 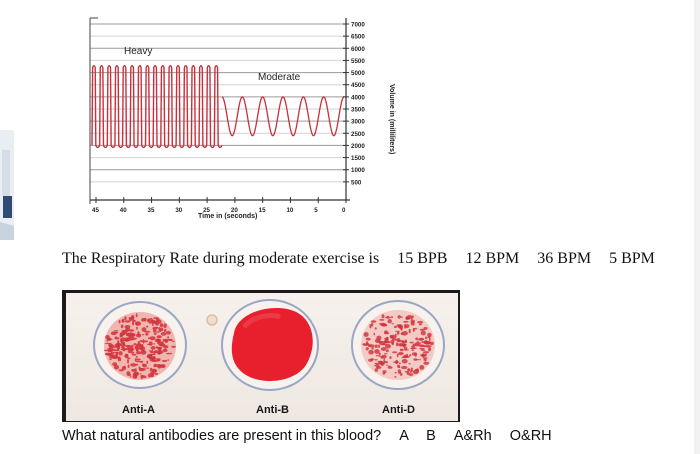 I want to click on x-tick-label: 10, so click(x=289, y=210).